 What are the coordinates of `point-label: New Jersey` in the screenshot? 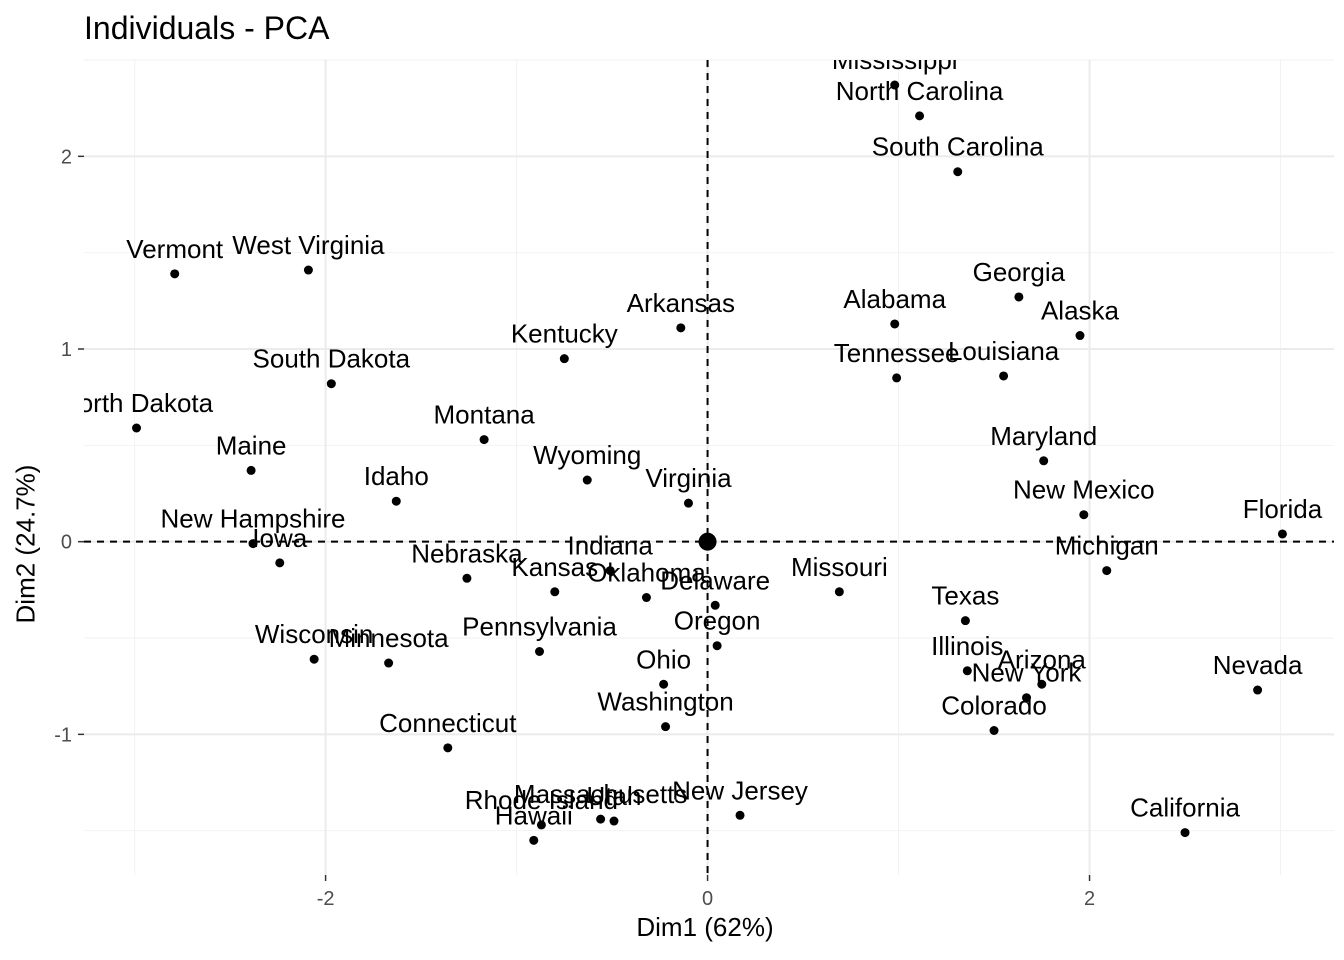 It's located at (740, 790).